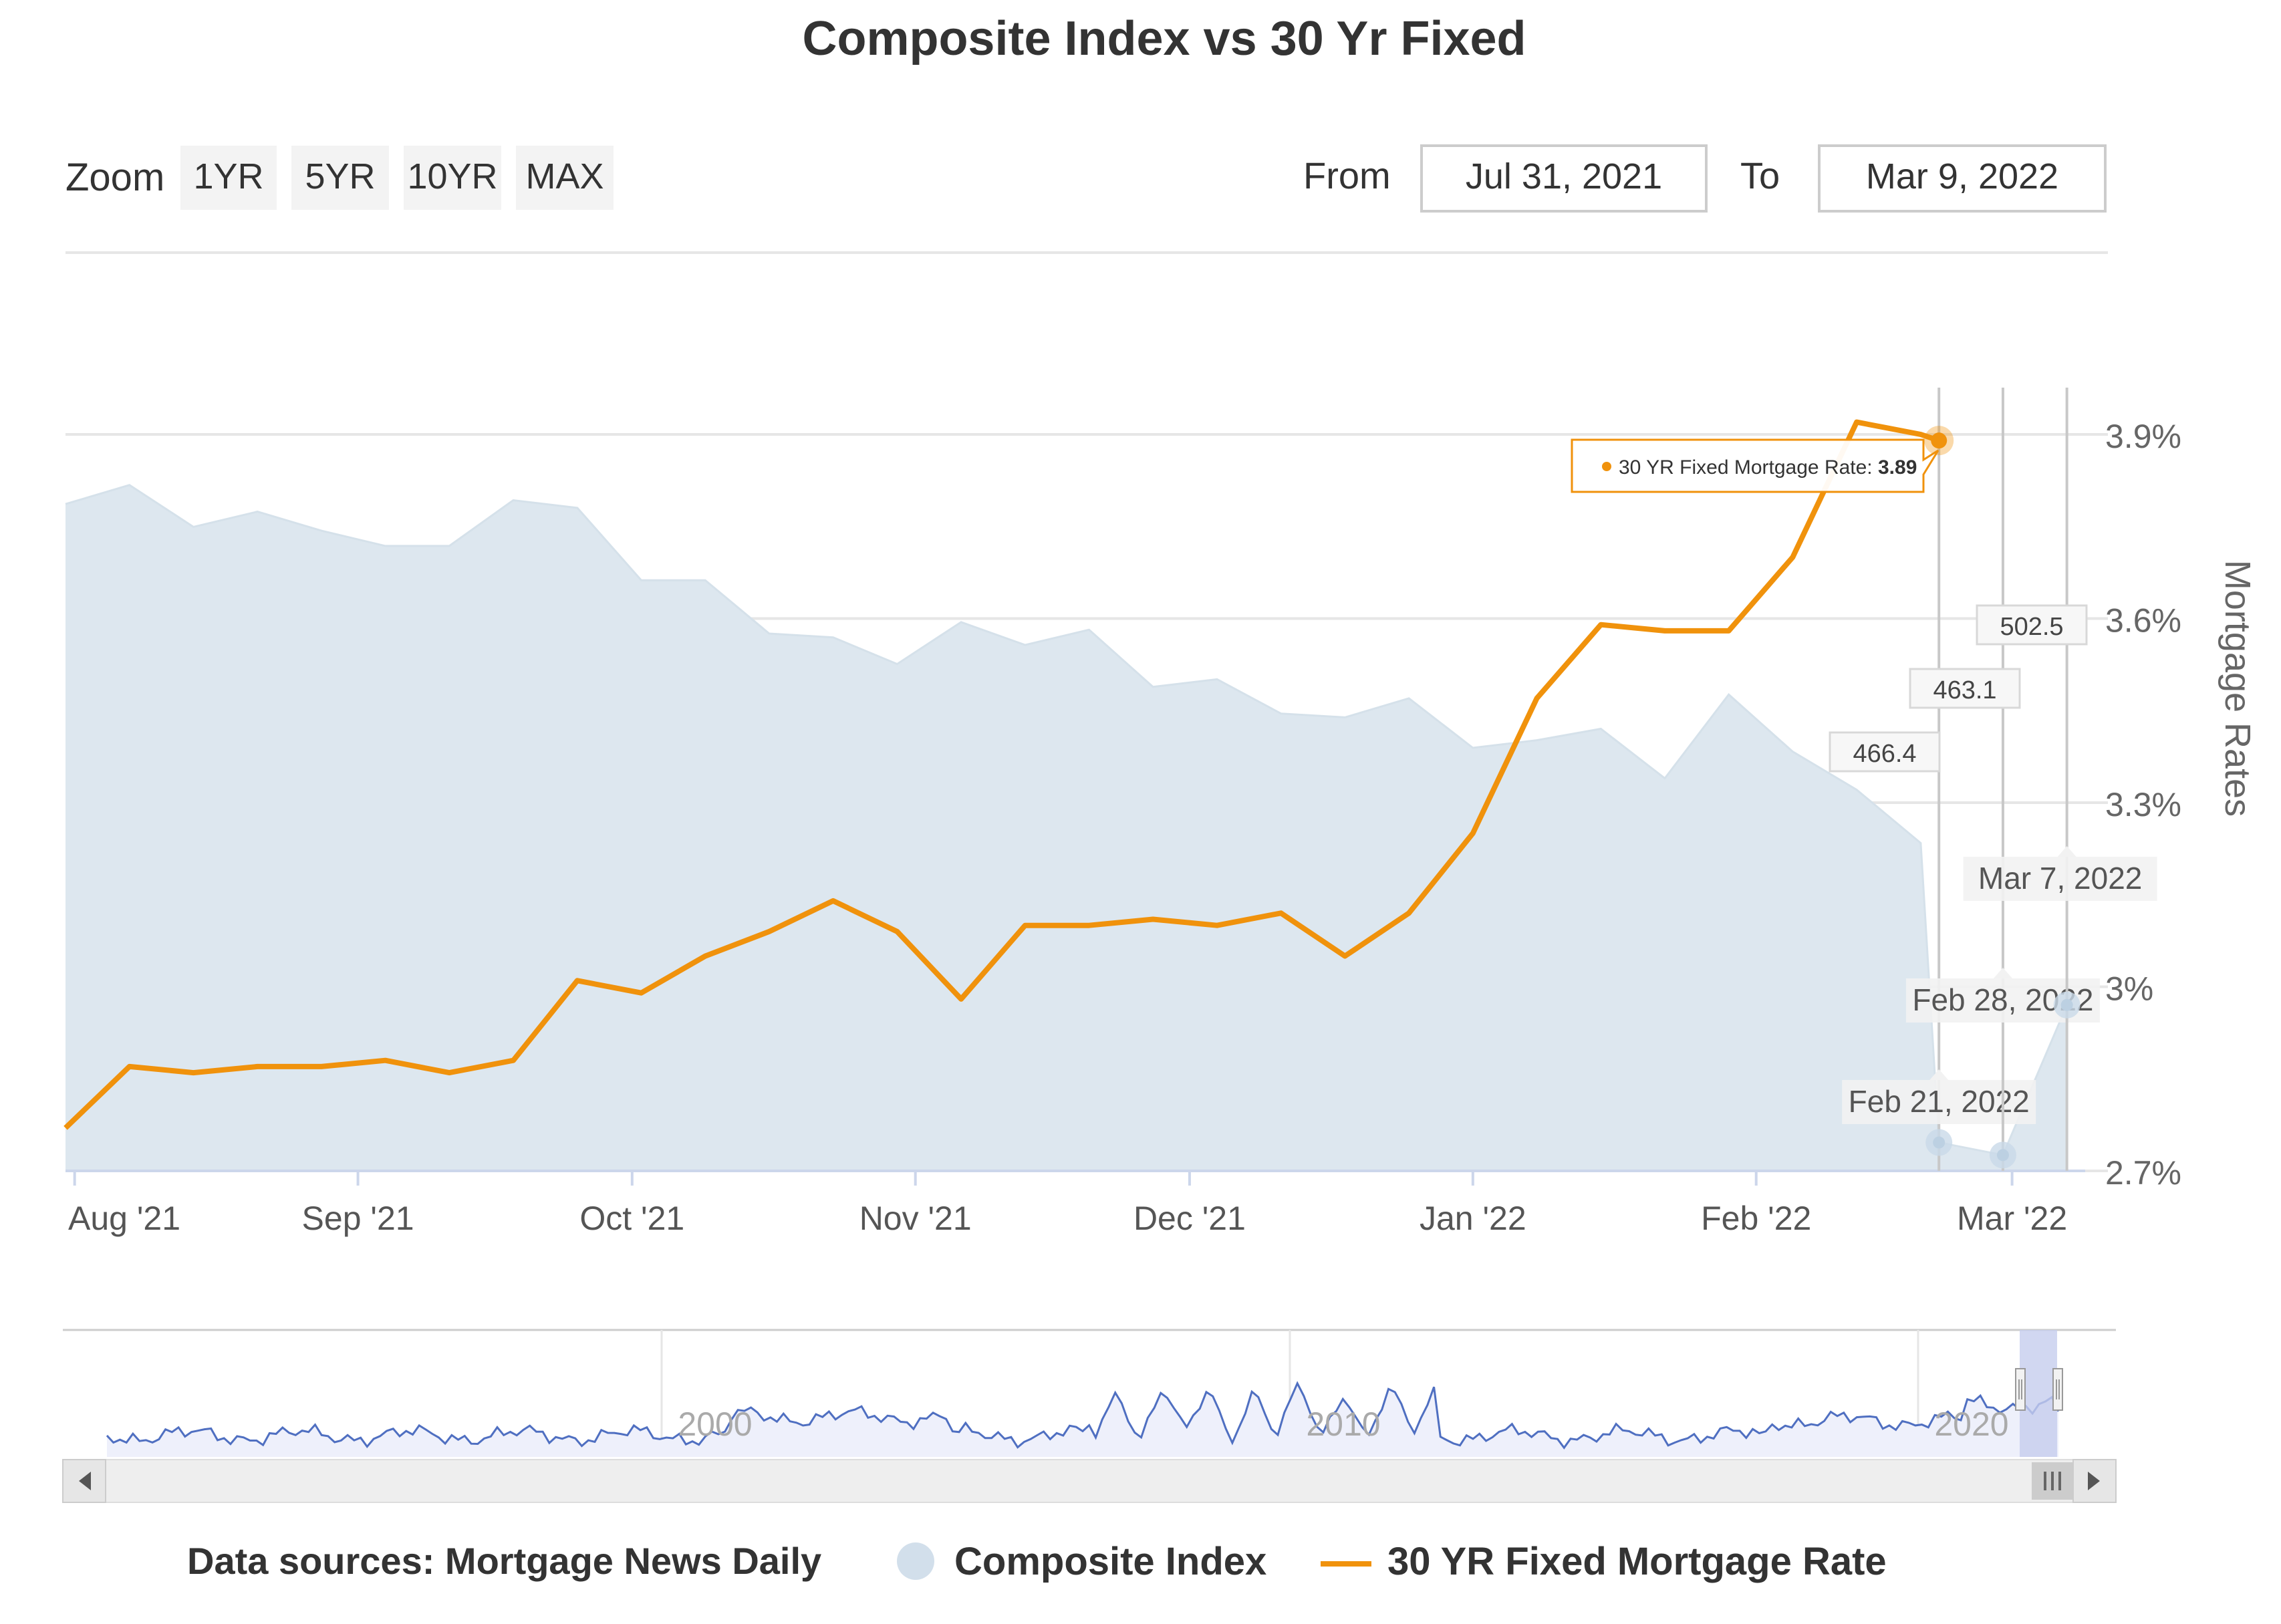 Image resolution: width=2281 pixels, height=1624 pixels. I want to click on y-tick-label: 3.6%, so click(2143, 621).